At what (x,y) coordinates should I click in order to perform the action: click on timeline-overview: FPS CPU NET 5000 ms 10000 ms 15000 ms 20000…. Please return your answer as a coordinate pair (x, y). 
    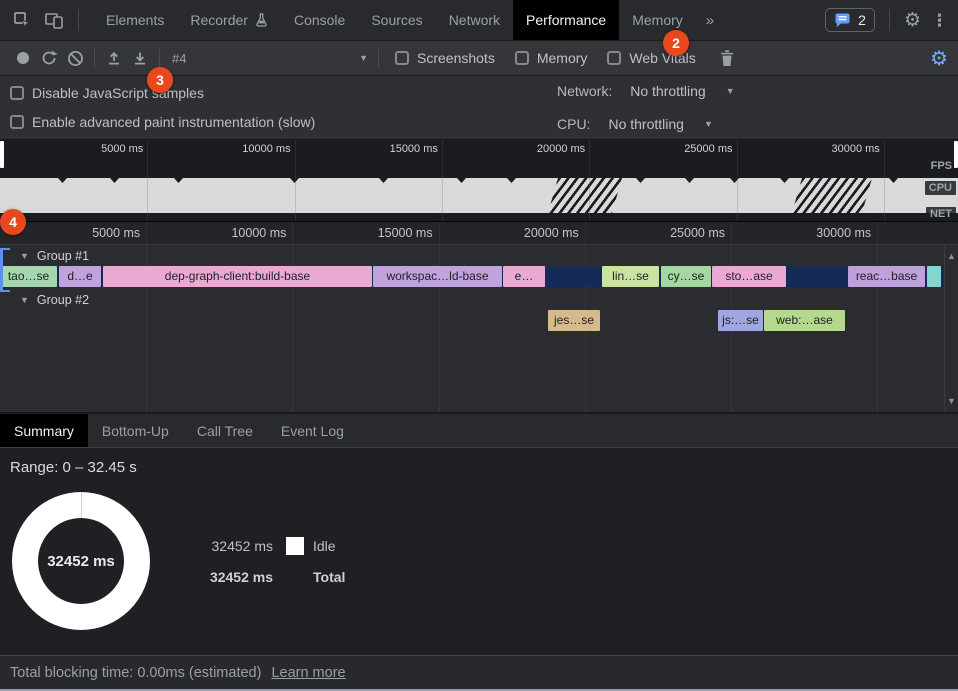
    Looking at the image, I should click on (479, 181).